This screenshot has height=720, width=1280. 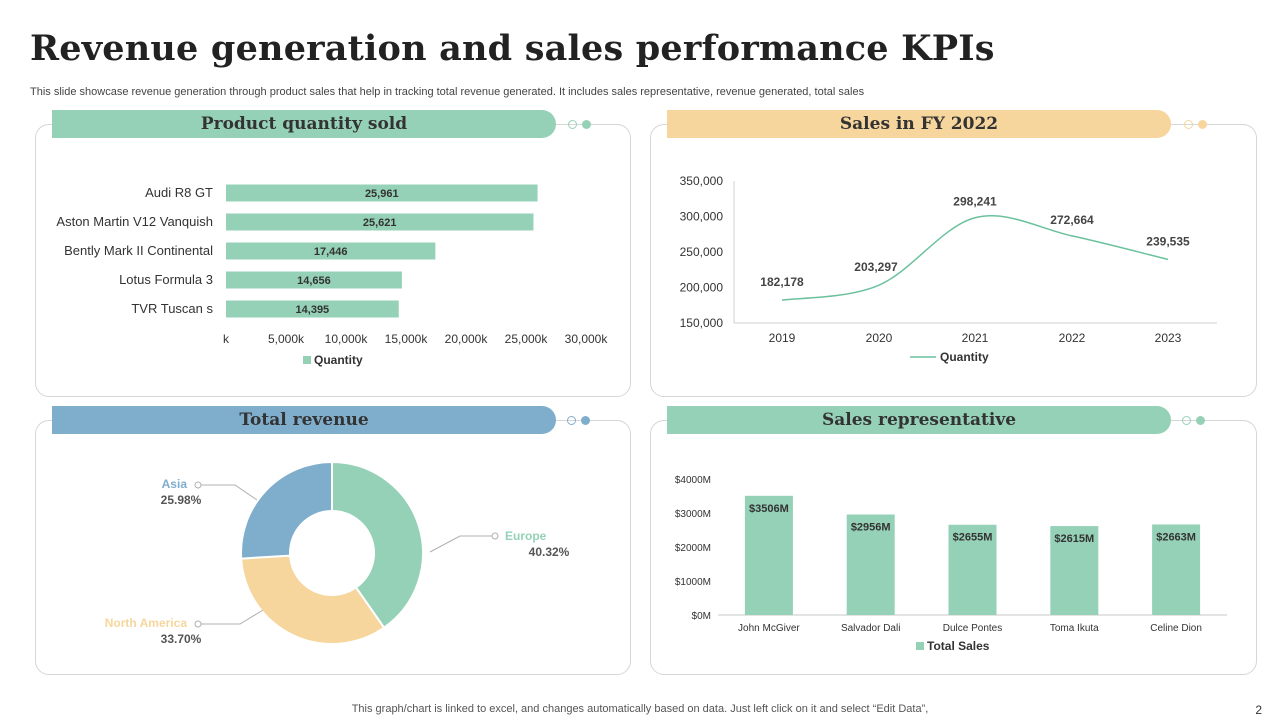 What do you see at coordinates (587, 339) in the screenshot?
I see `x-tick-label: 30,000k` at bounding box center [587, 339].